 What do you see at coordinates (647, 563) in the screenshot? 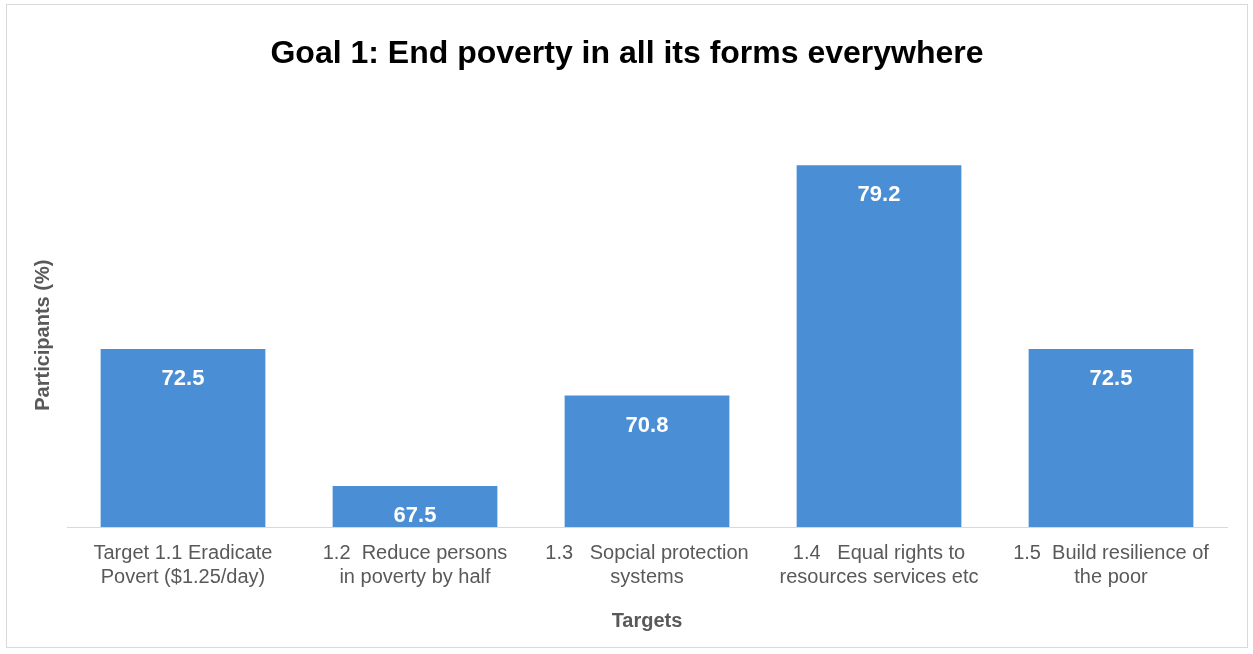
I see `x-tick-label: 1.3 Sopcial protection systems` at bounding box center [647, 563].